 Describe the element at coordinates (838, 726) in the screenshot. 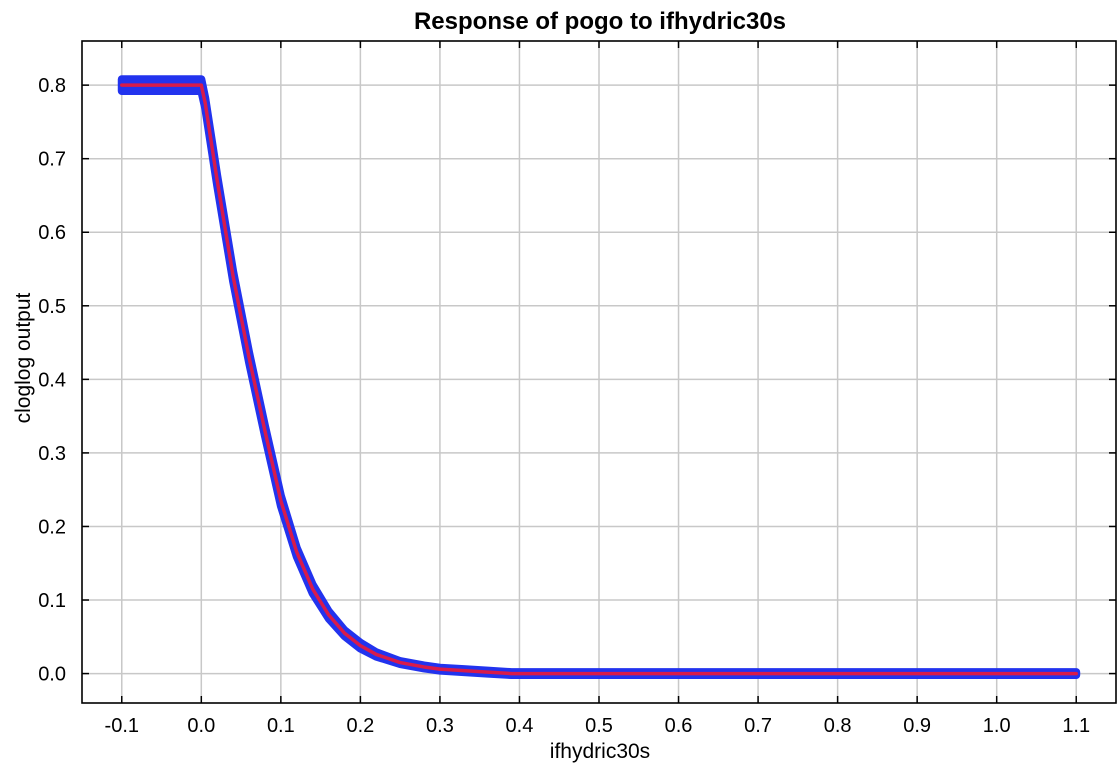

I see `x-tick-label: 0.8` at that location.